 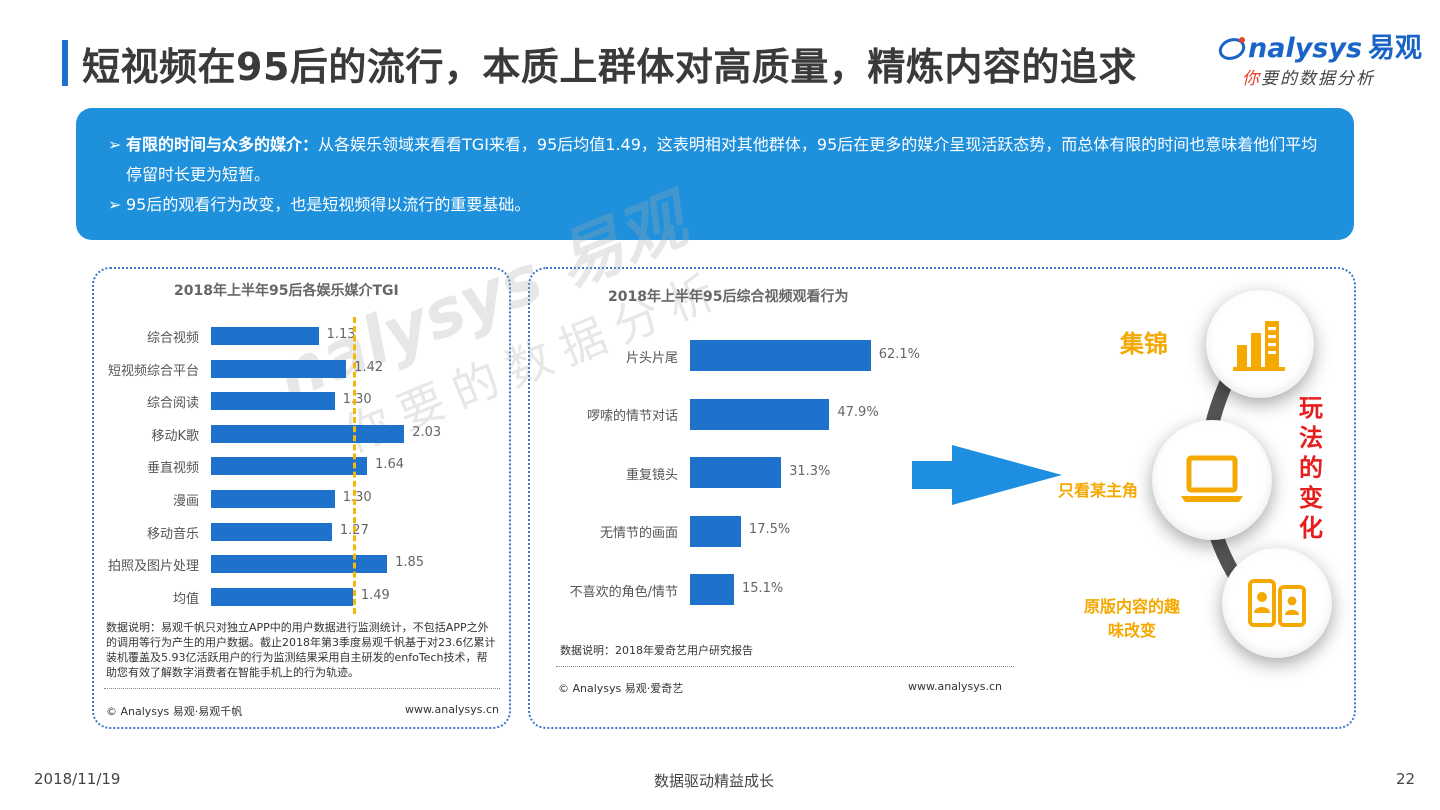 What do you see at coordinates (638, 534) in the screenshot?
I see `bar-category-label: 无情节的画面` at bounding box center [638, 534].